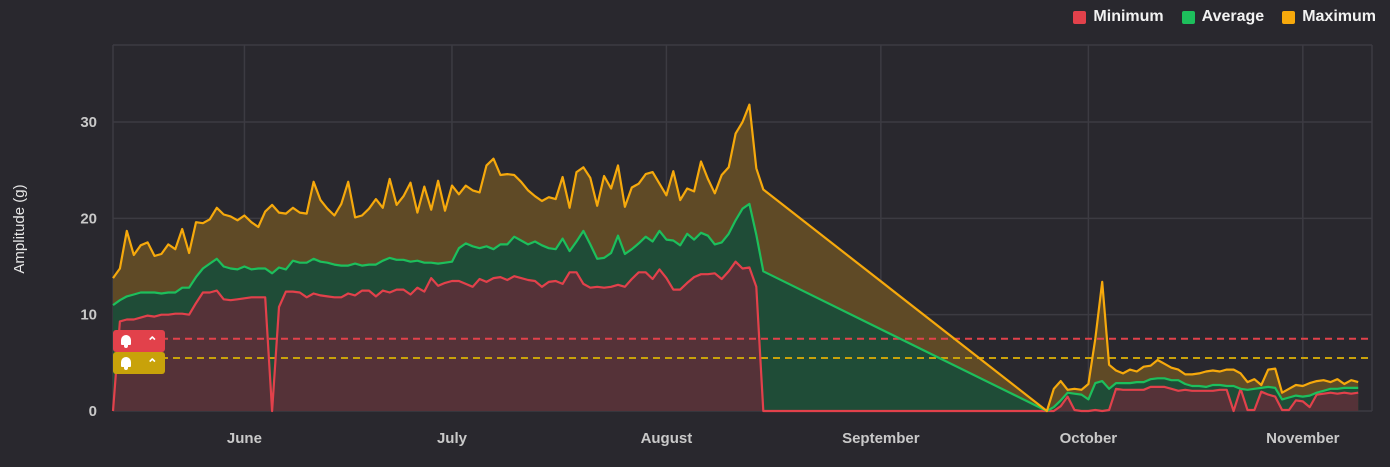 The image size is (1390, 467). I want to click on y-tick-label: 30, so click(88, 122).